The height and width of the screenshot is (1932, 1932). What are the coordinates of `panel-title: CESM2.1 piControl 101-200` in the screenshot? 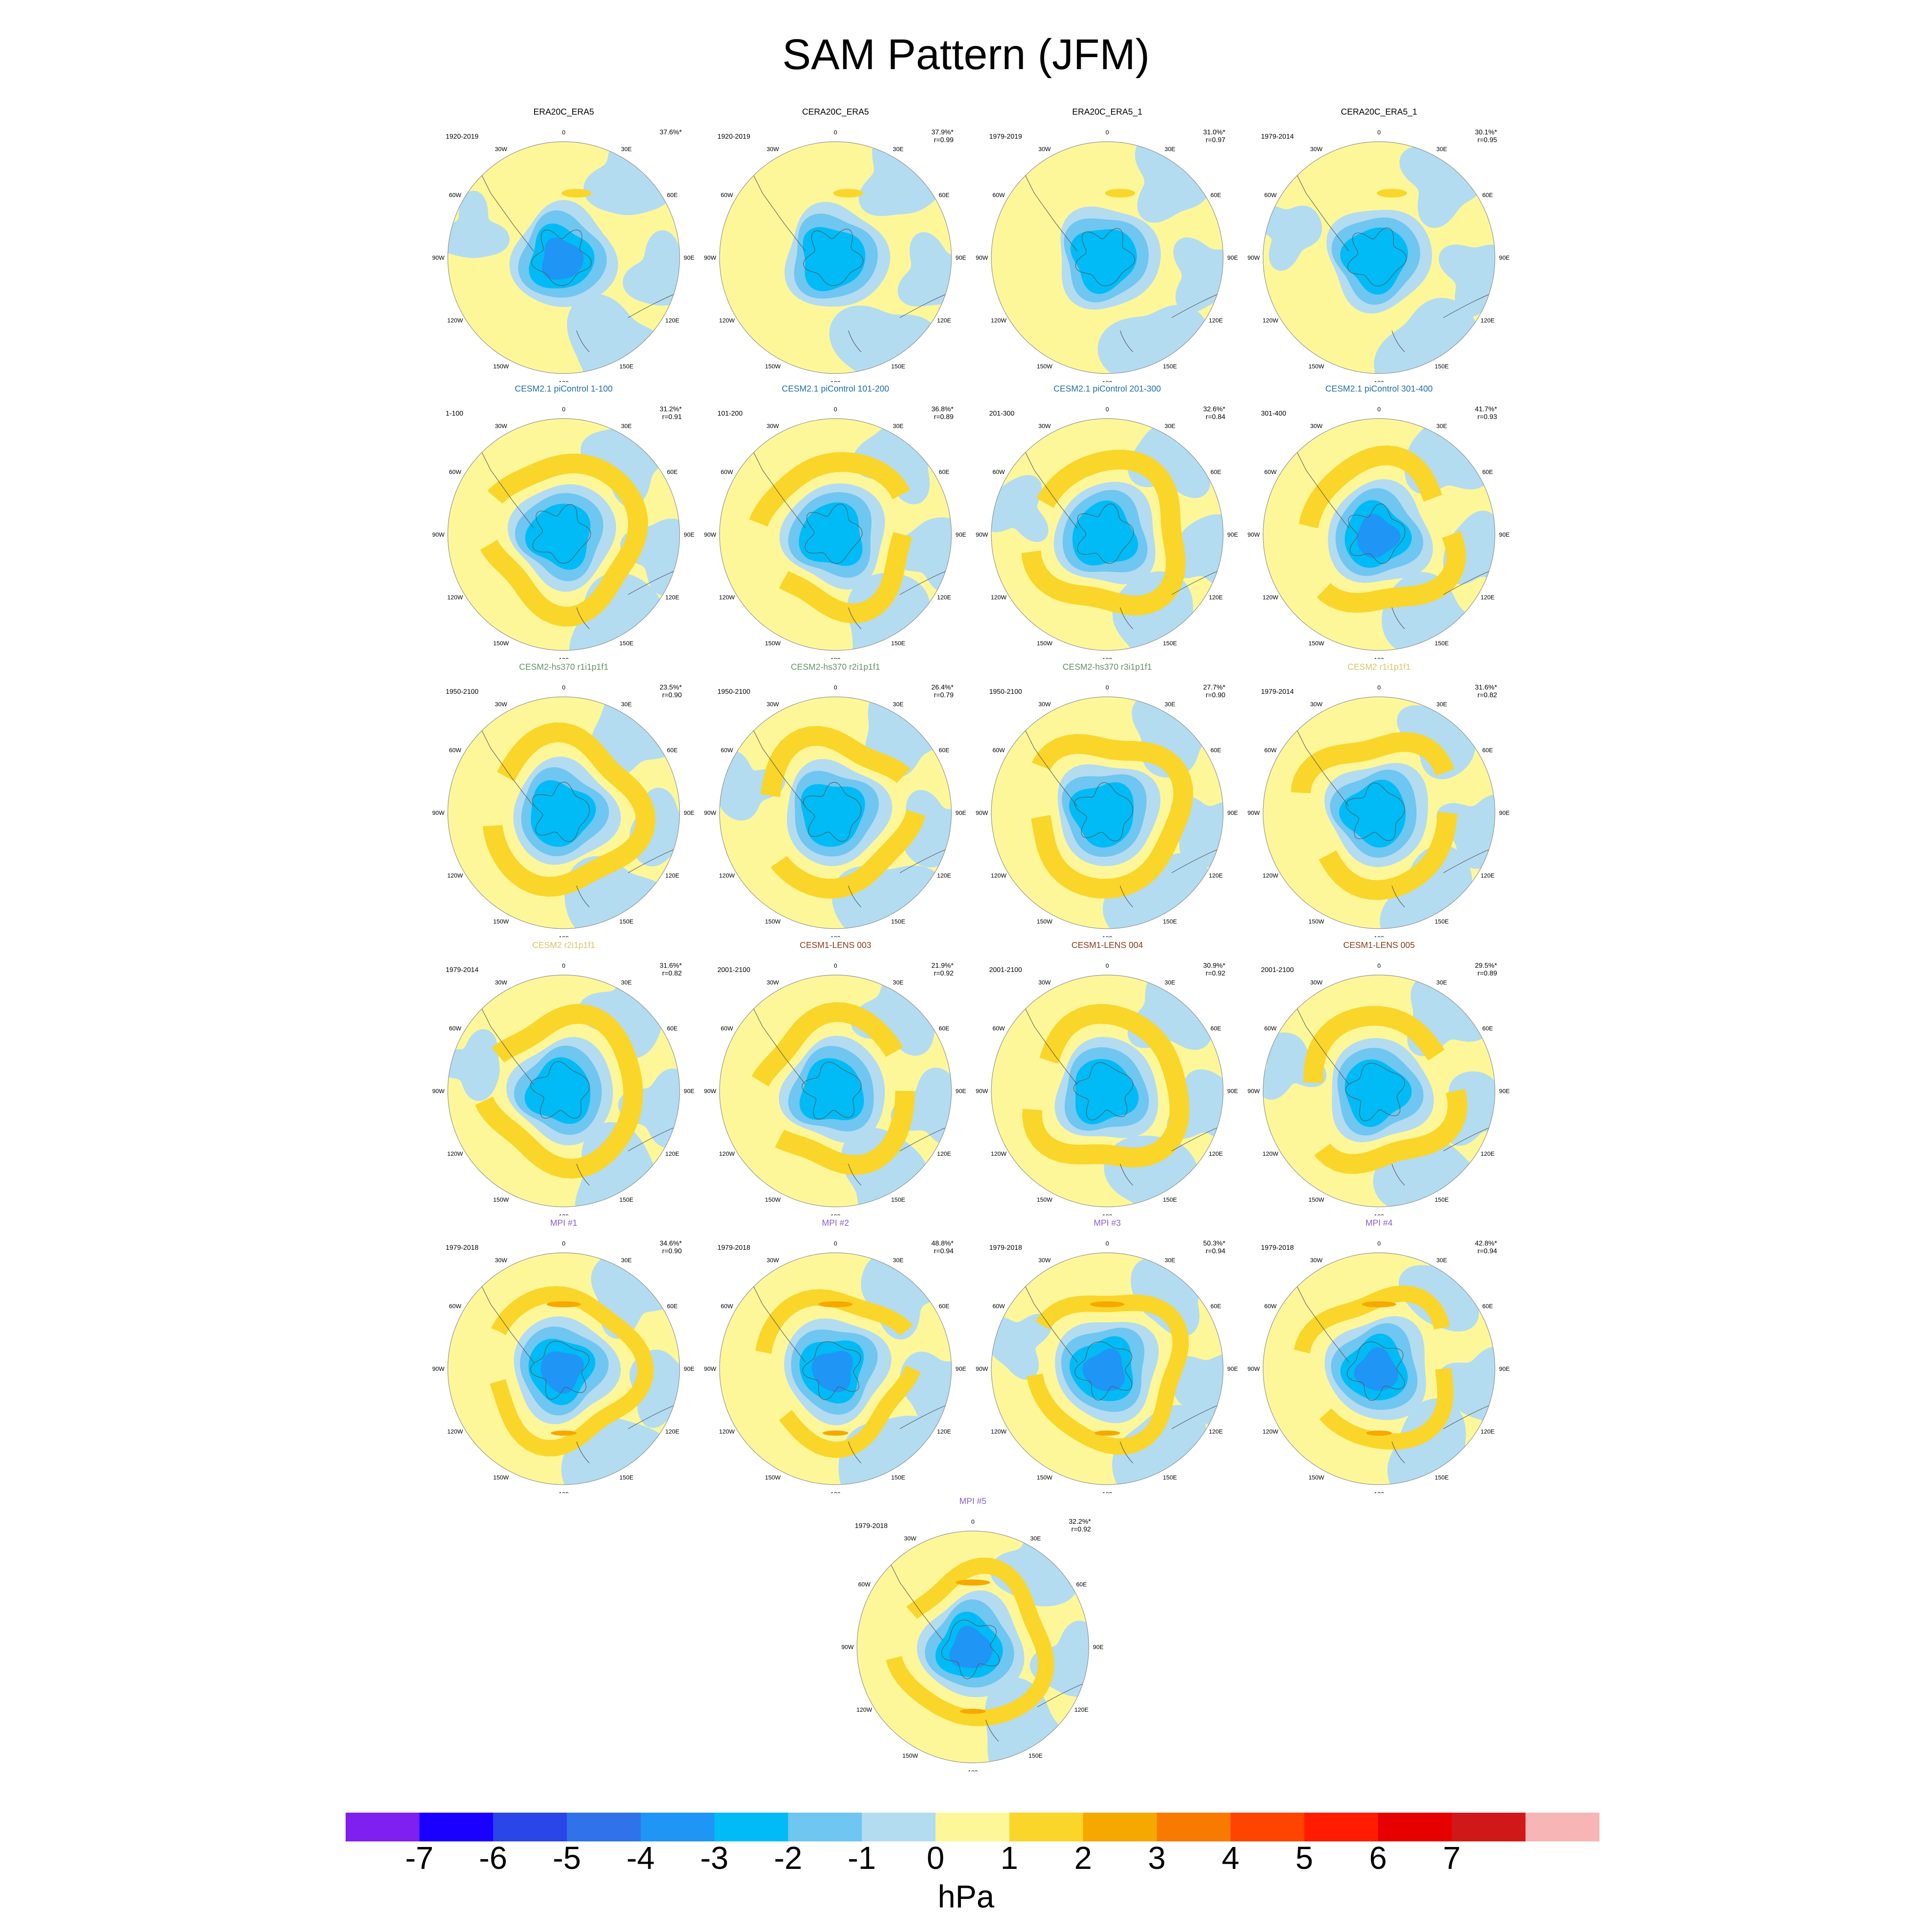 It's located at (835, 389).